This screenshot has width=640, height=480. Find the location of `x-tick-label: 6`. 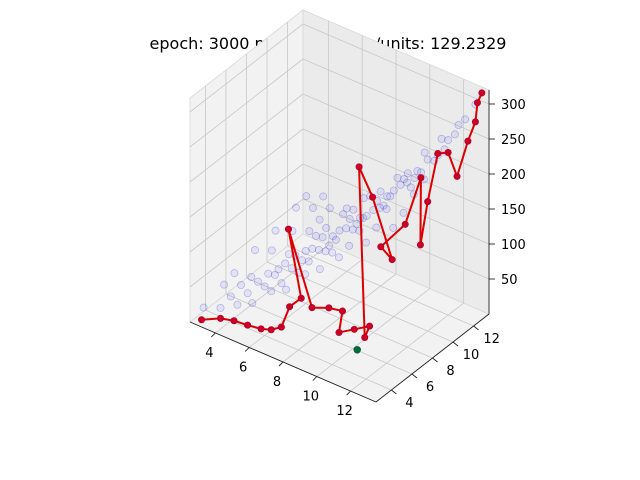

x-tick-label: 6 is located at coordinates (243, 367).